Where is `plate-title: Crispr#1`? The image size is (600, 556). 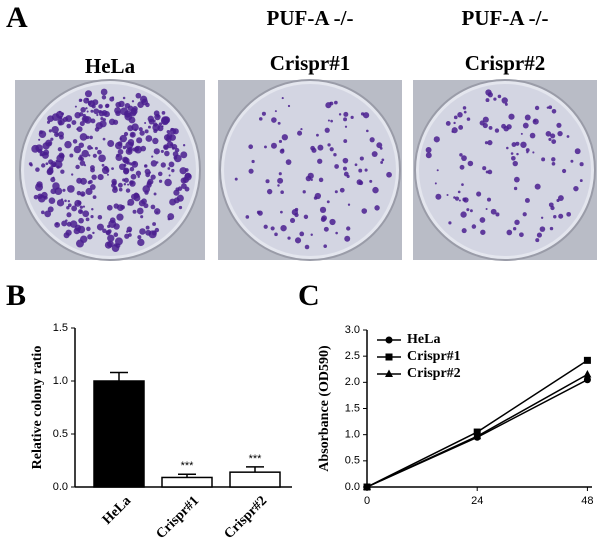
plate-title: Crispr#1 is located at coordinates (310, 63).